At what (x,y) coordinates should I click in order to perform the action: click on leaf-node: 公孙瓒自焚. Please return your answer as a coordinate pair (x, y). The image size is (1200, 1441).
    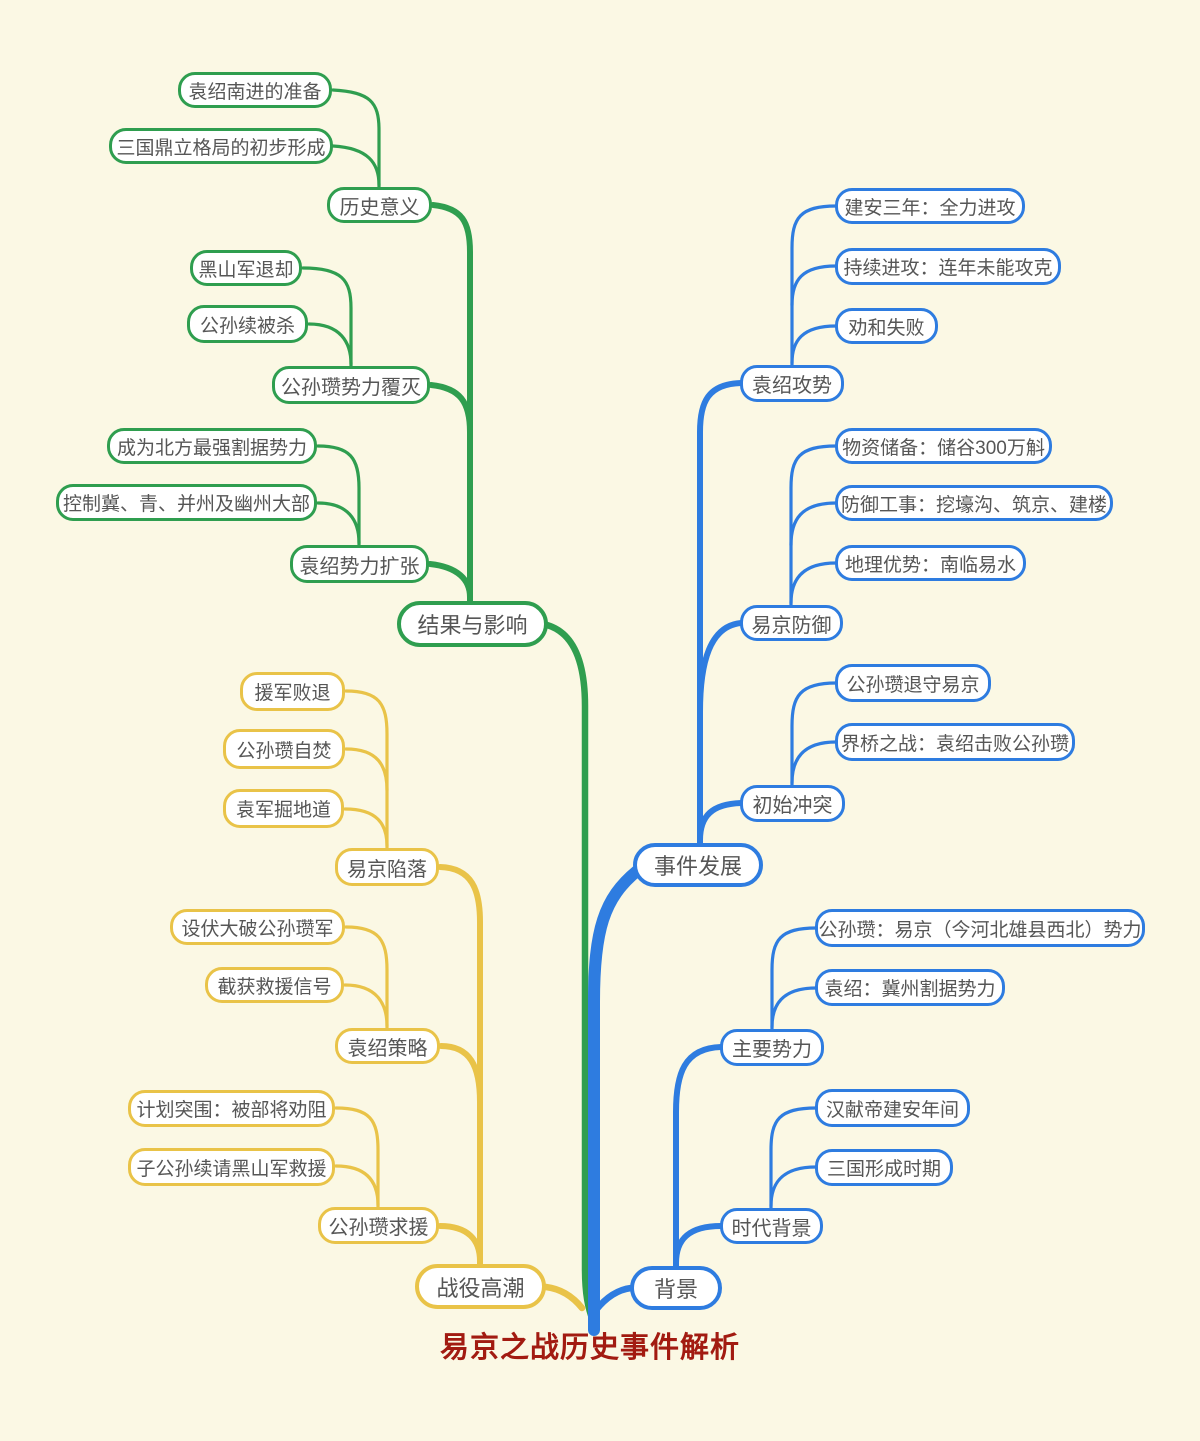
    Looking at the image, I should click on (284, 749).